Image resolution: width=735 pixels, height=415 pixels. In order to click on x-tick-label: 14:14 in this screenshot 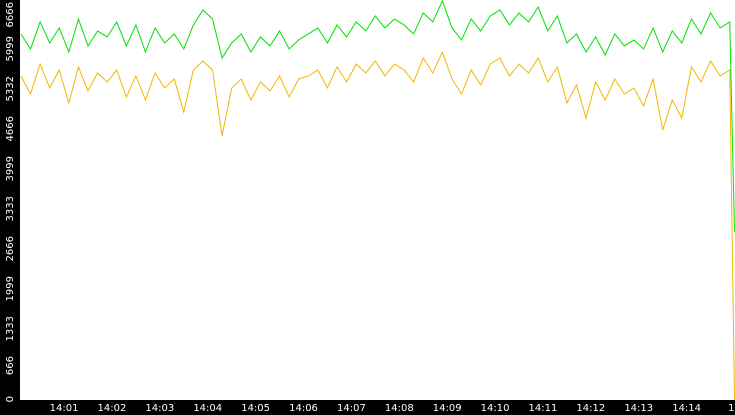, I will do `click(686, 408)`.